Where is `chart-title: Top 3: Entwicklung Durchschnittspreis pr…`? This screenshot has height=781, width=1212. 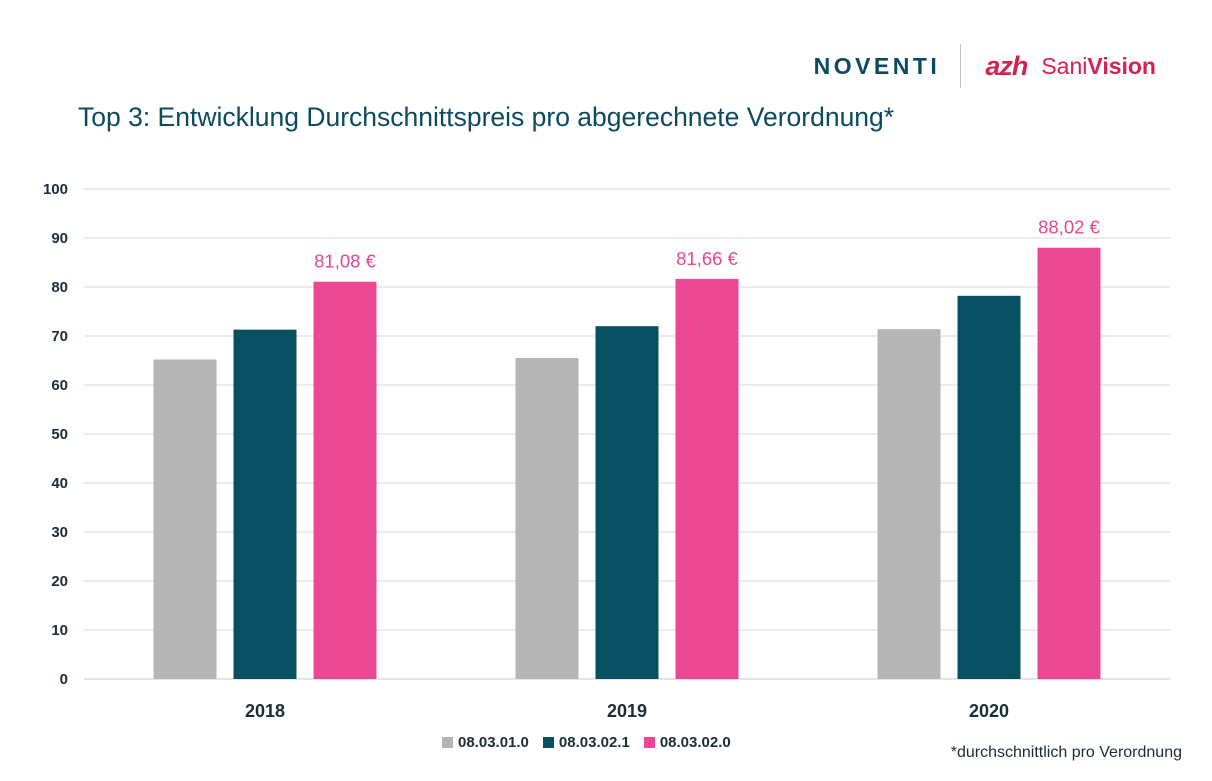 chart-title: Top 3: Entwicklung Durchschnittspreis pr… is located at coordinates (486, 117).